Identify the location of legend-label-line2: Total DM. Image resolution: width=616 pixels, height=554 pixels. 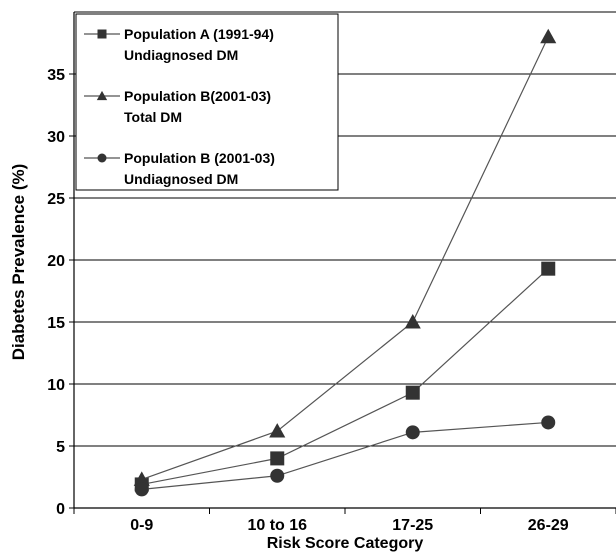
(153, 117).